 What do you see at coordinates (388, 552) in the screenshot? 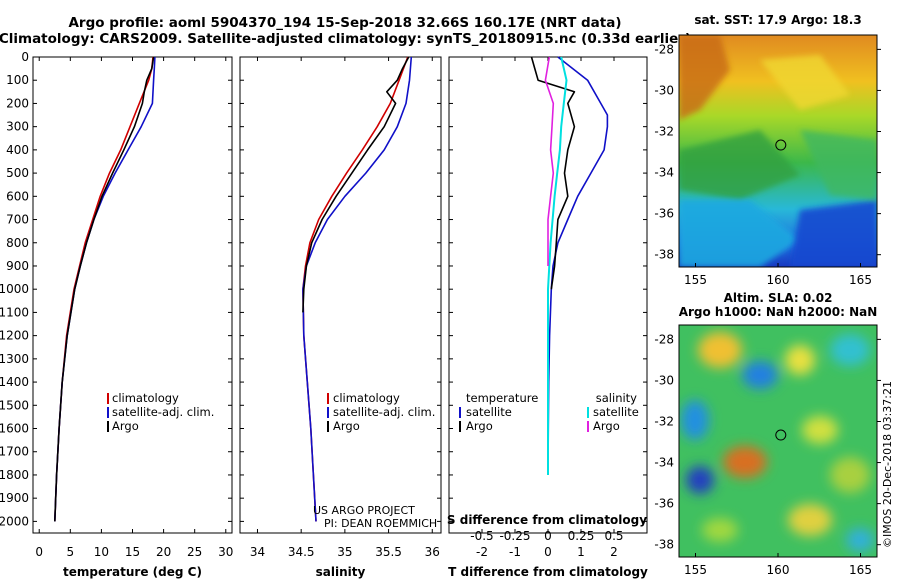
I see `salinity-xtick-label: 35.5` at bounding box center [388, 552].